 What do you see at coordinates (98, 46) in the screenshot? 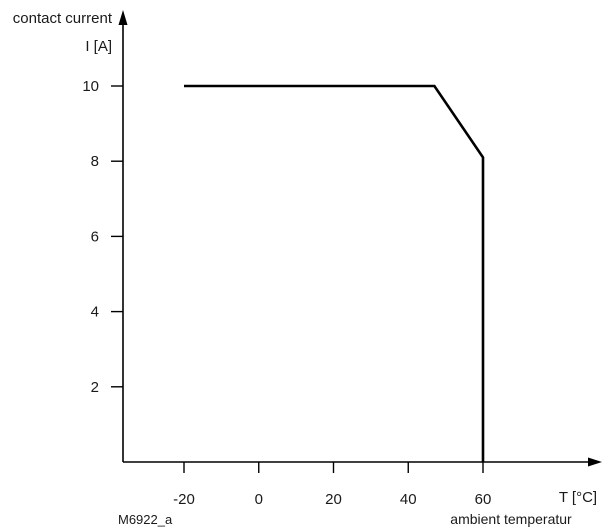
I see `y-axis-title-line2: I [A]` at bounding box center [98, 46].